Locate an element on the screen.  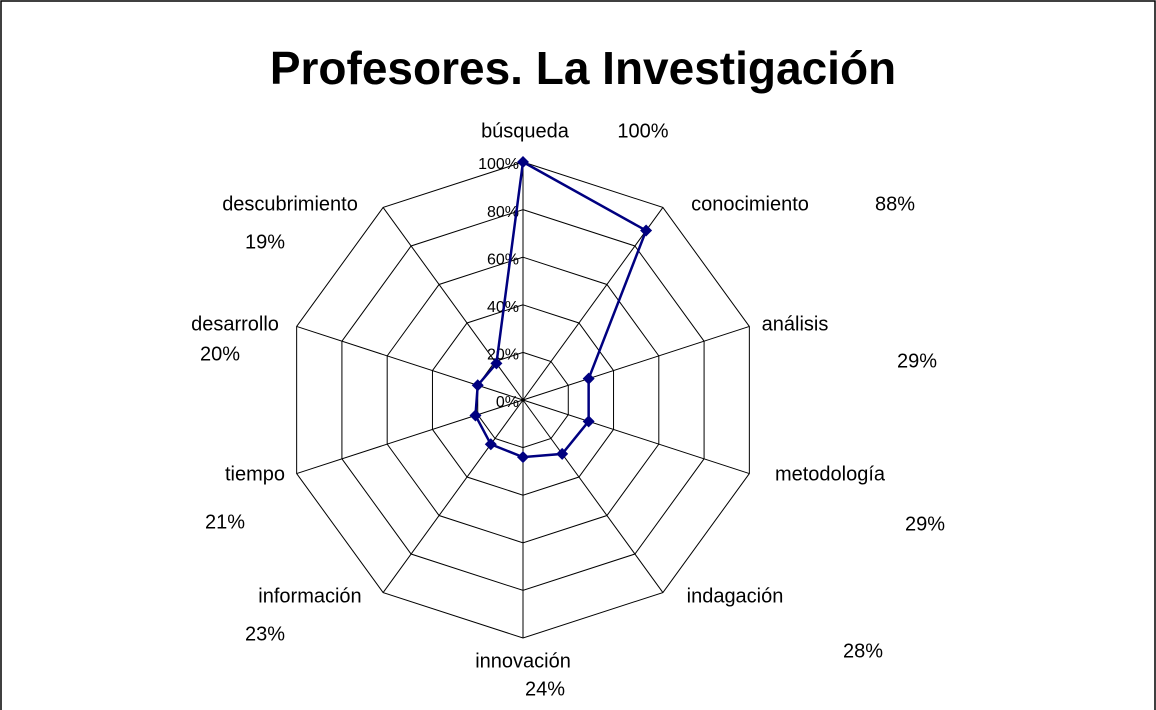
category-label: búsqueda is located at coordinates (525, 131).